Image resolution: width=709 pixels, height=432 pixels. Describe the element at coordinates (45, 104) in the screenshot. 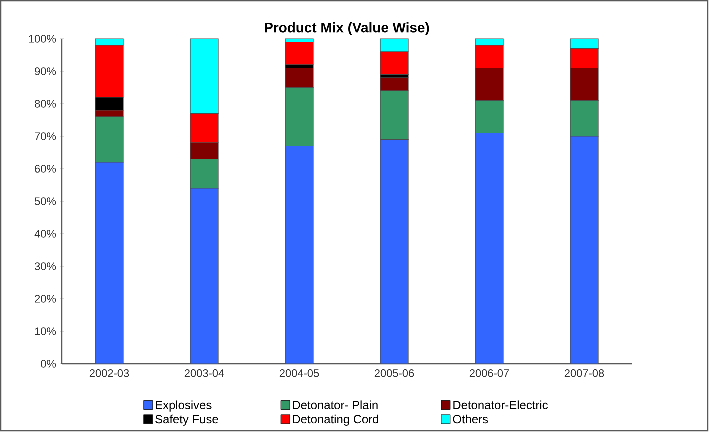

I see `y-tick-label: 80%` at that location.